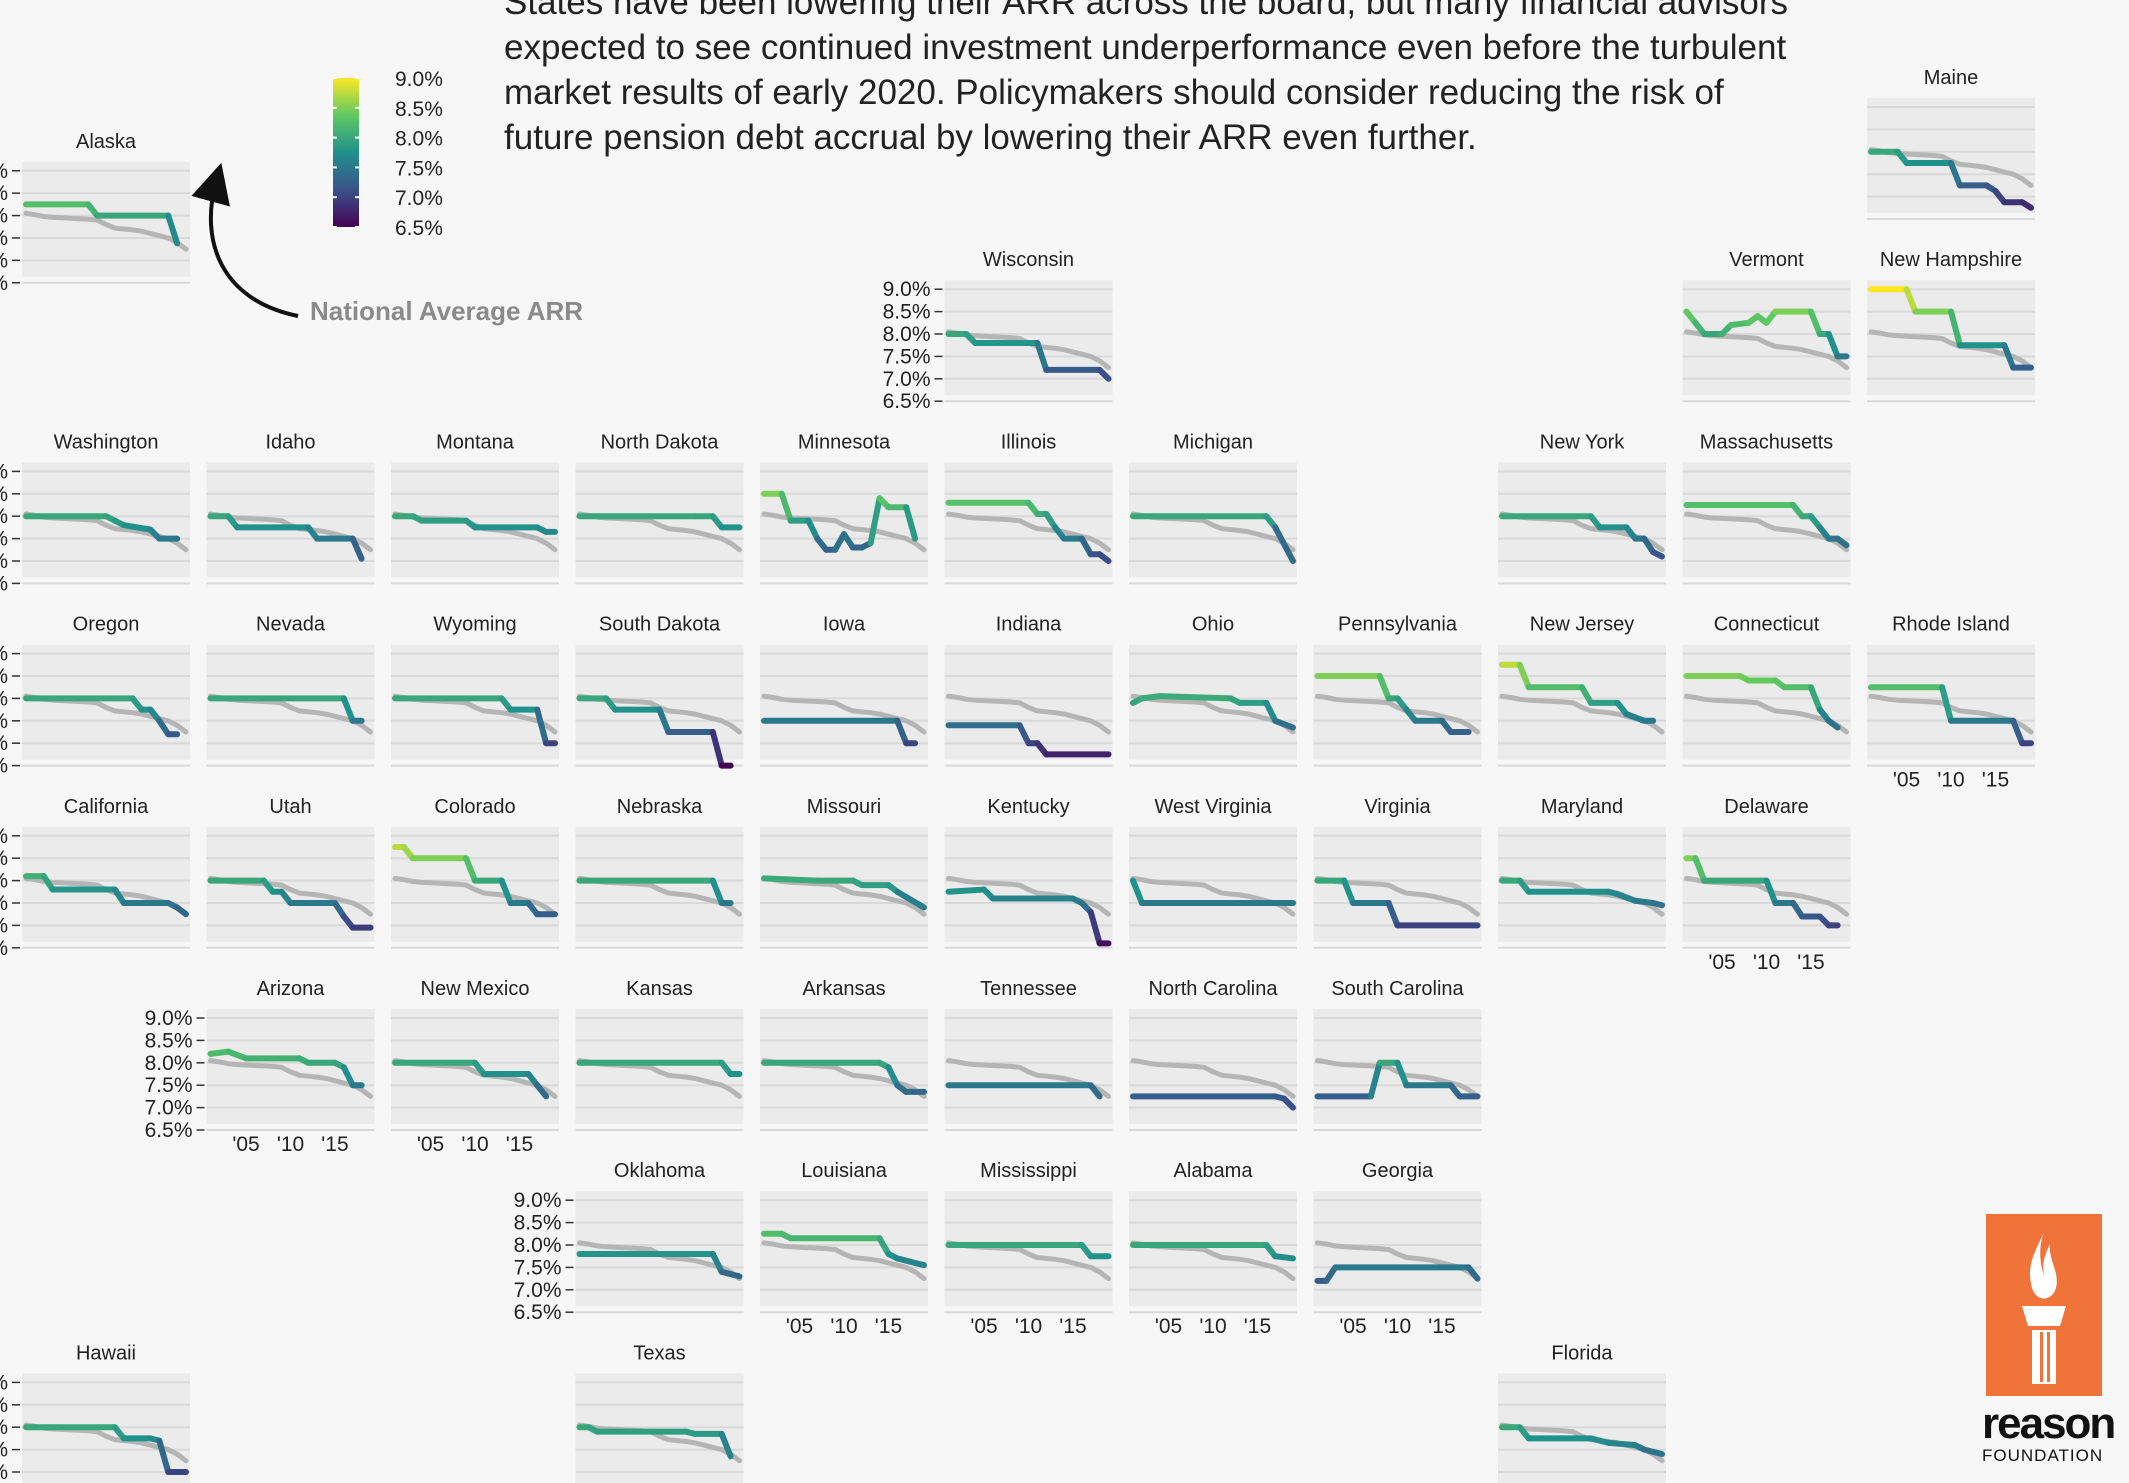 The height and width of the screenshot is (1483, 2129). What do you see at coordinates (1028, 872) in the screenshot?
I see `state-panel: Kentucky` at bounding box center [1028, 872].